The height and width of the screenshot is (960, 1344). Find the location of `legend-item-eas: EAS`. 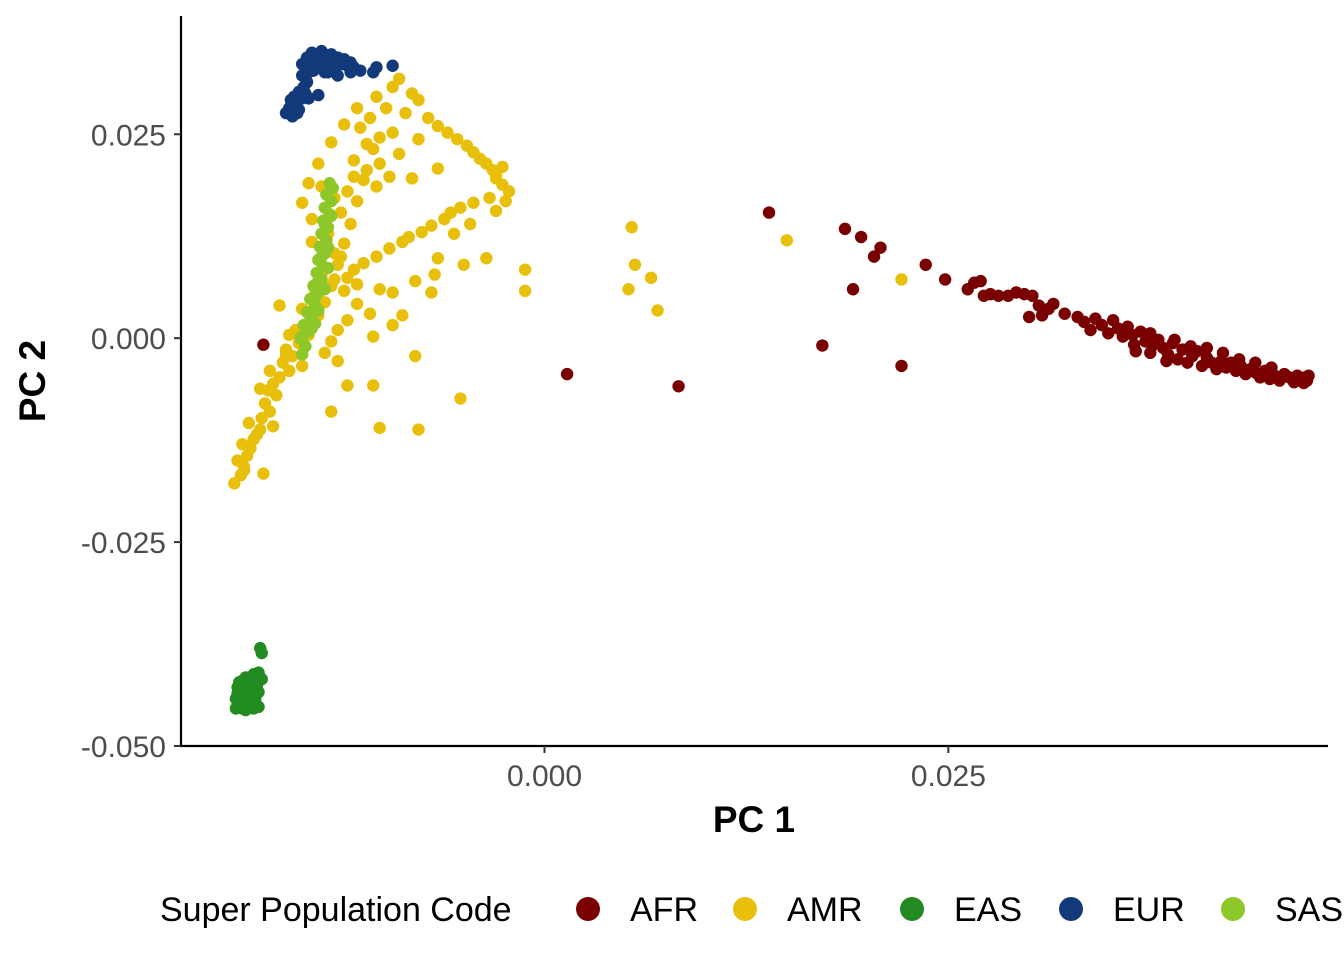

legend-item-eas: EAS is located at coordinates (961, 910).